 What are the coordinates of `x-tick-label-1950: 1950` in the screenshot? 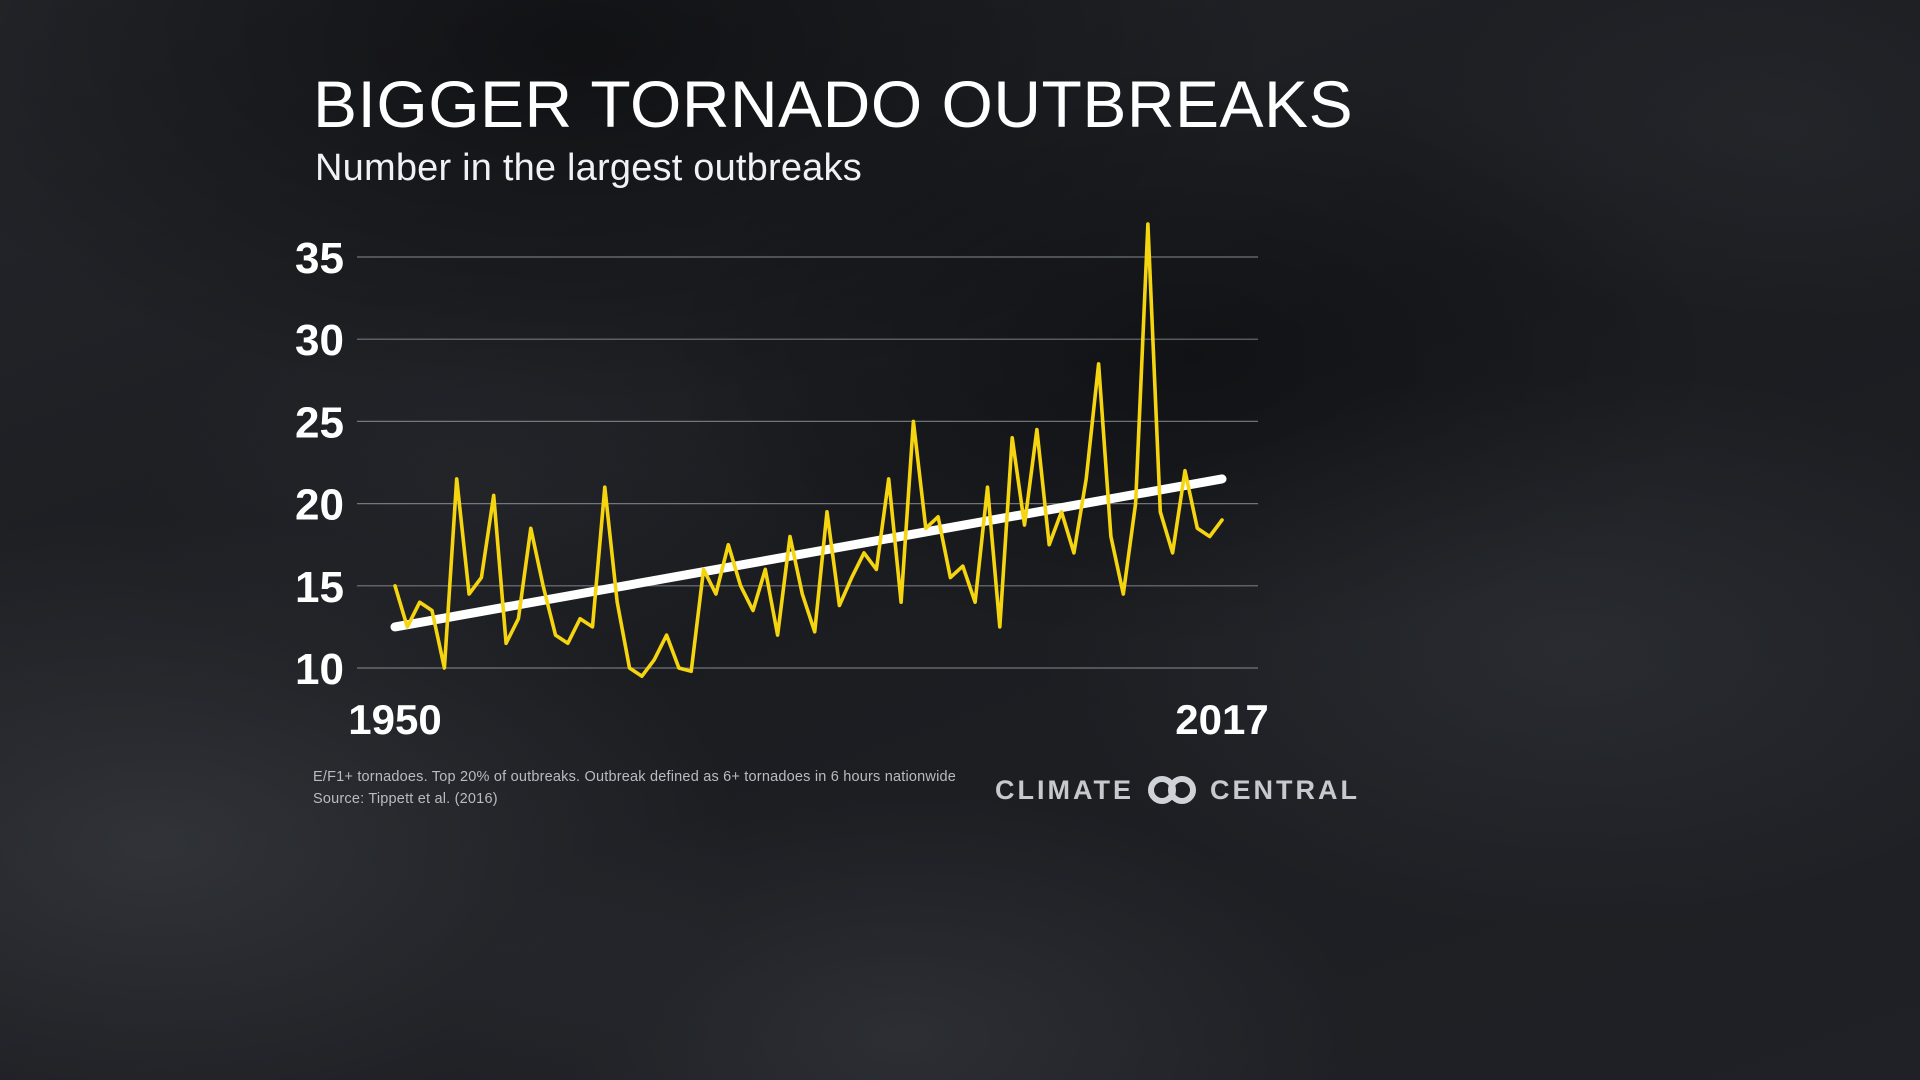 It's located at (394, 719).